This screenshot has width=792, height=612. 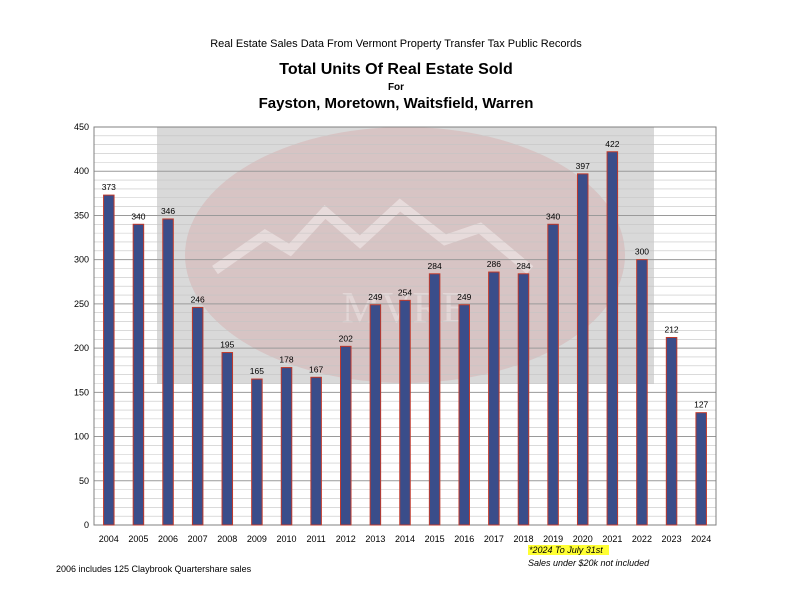 What do you see at coordinates (168, 372) in the screenshot?
I see `bar-2006` at bounding box center [168, 372].